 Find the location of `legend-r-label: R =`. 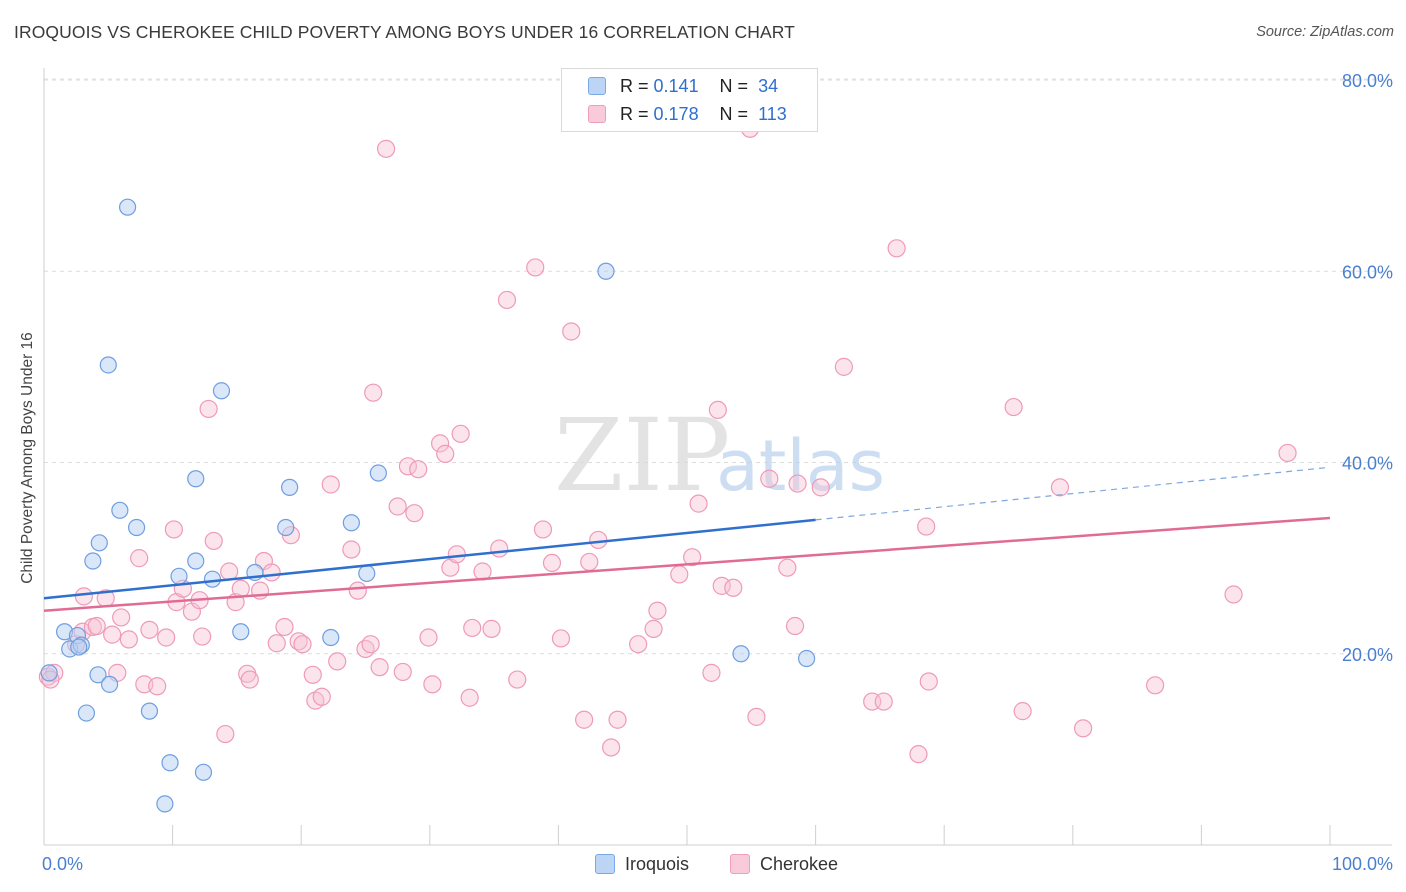

legend-r-label: R = is located at coordinates (634, 85).